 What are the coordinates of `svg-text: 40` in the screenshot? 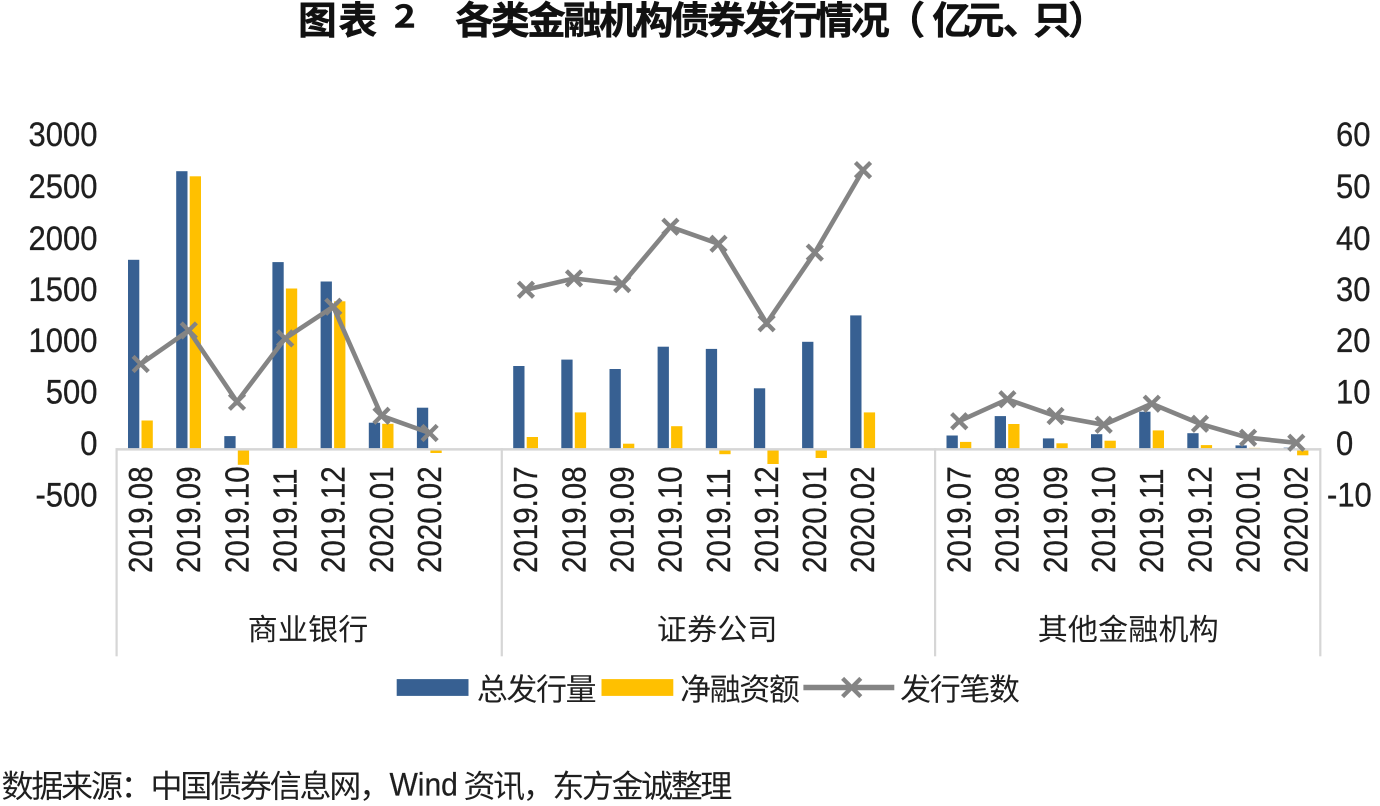 It's located at (1353, 238).